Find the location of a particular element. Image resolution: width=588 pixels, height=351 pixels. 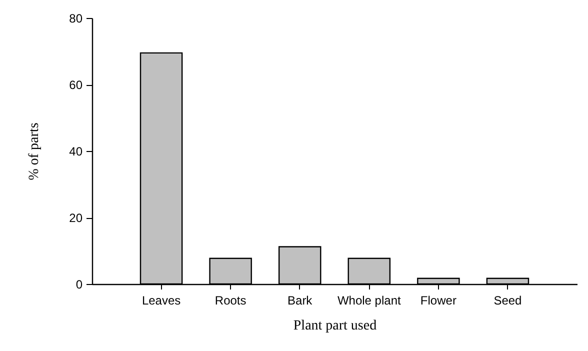

x-tick-label: Whole plant is located at coordinates (369, 301).